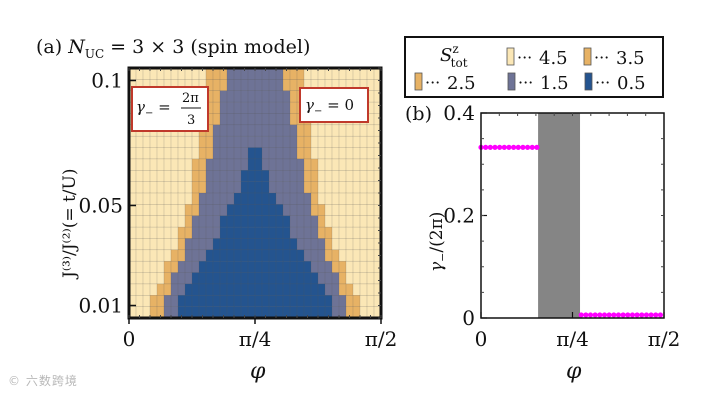  What do you see at coordinates (432, 82) in the screenshot?
I see `legend-dots: ···` at bounding box center [432, 82].